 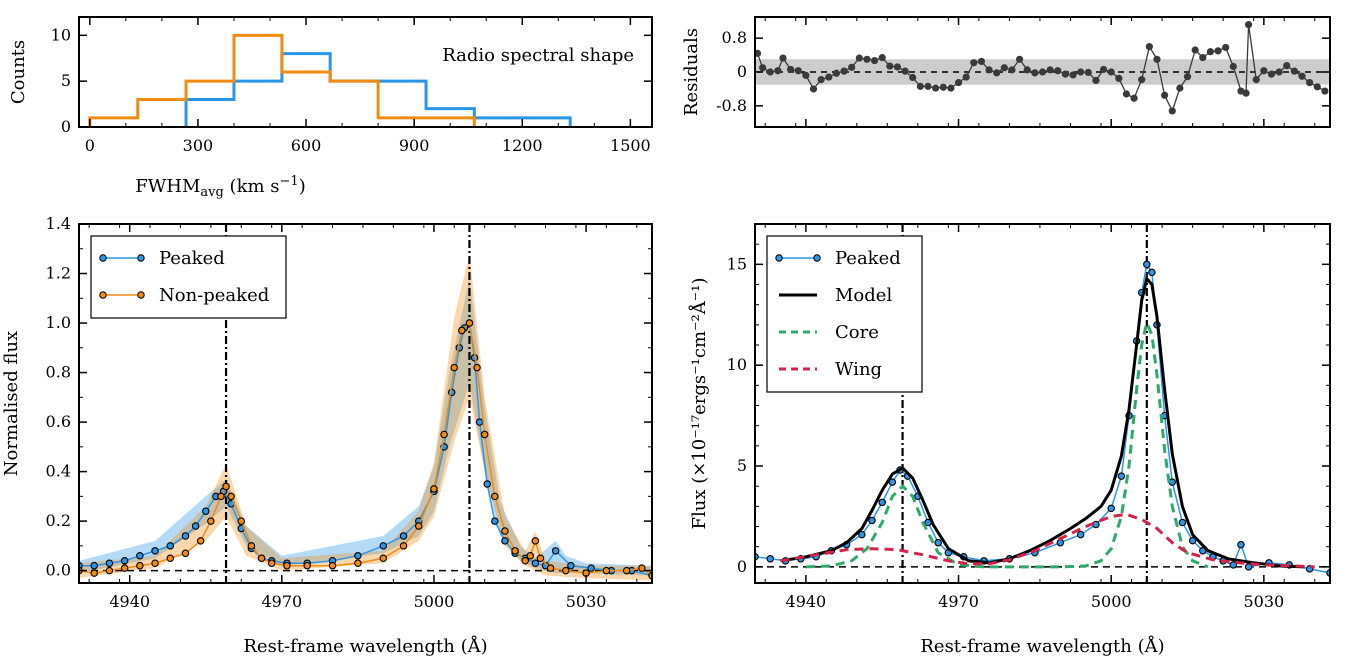 I want to click on flux-line-core, so click(x=1007, y=443).